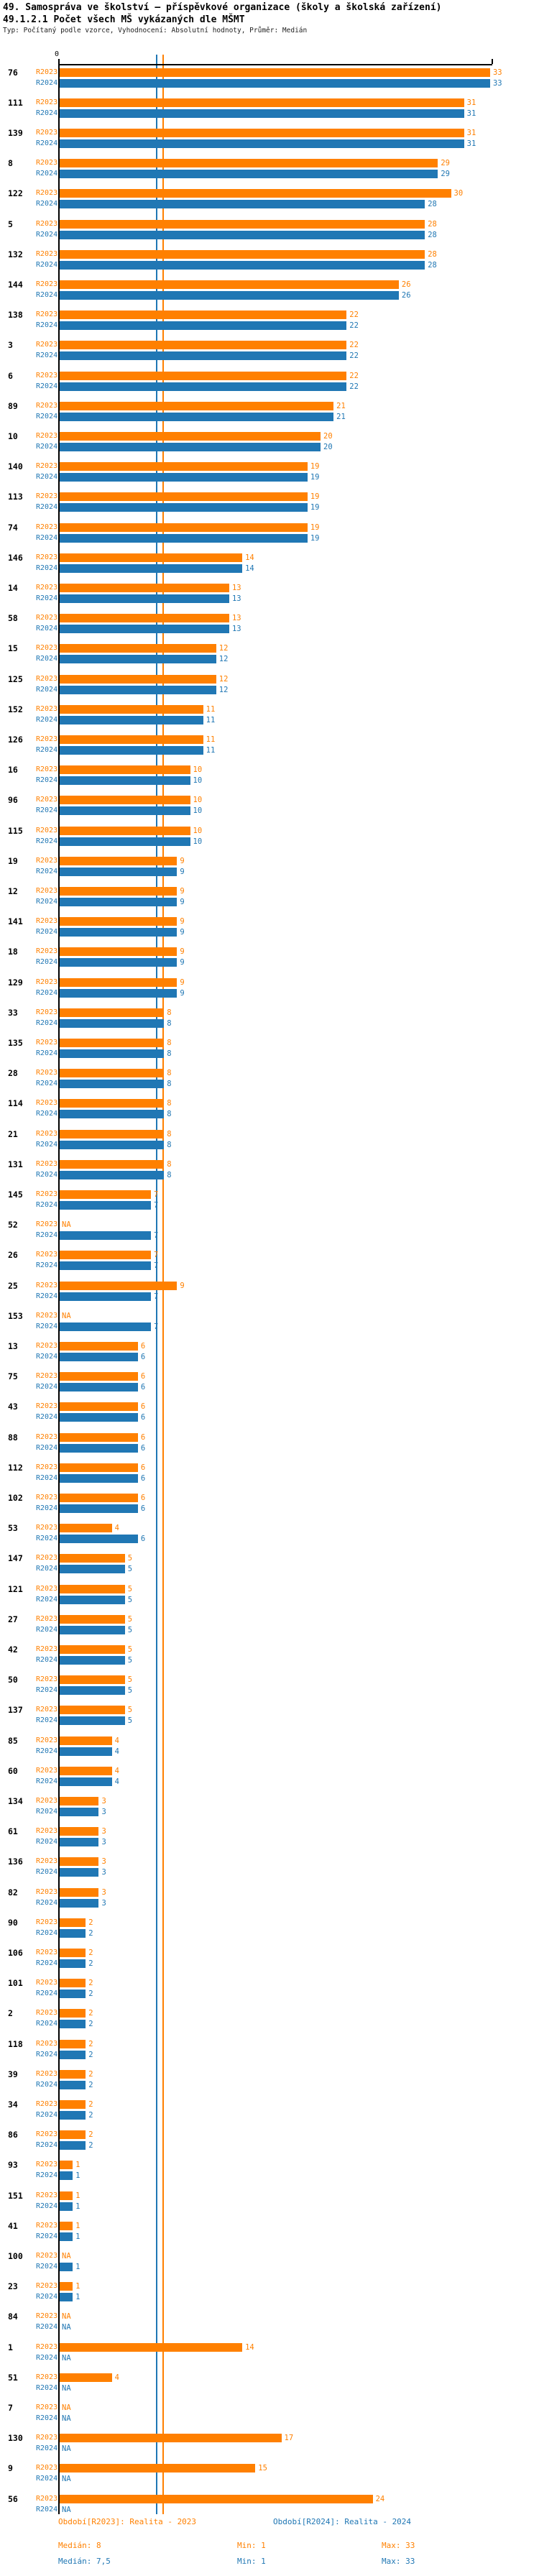 Image resolution: width=539 pixels, height=2576 pixels. Describe the element at coordinates (157, 1194) in the screenshot. I see `value-label-r2023: 7` at that location.